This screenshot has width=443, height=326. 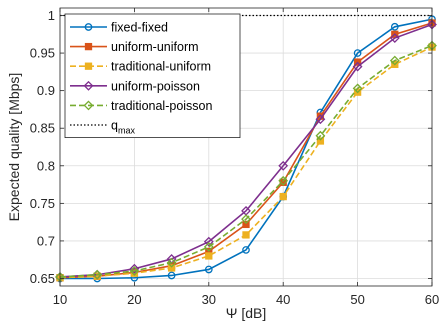 What do you see at coordinates (139, 28) in the screenshot?
I see `legend-label: fixed-fixed` at bounding box center [139, 28].